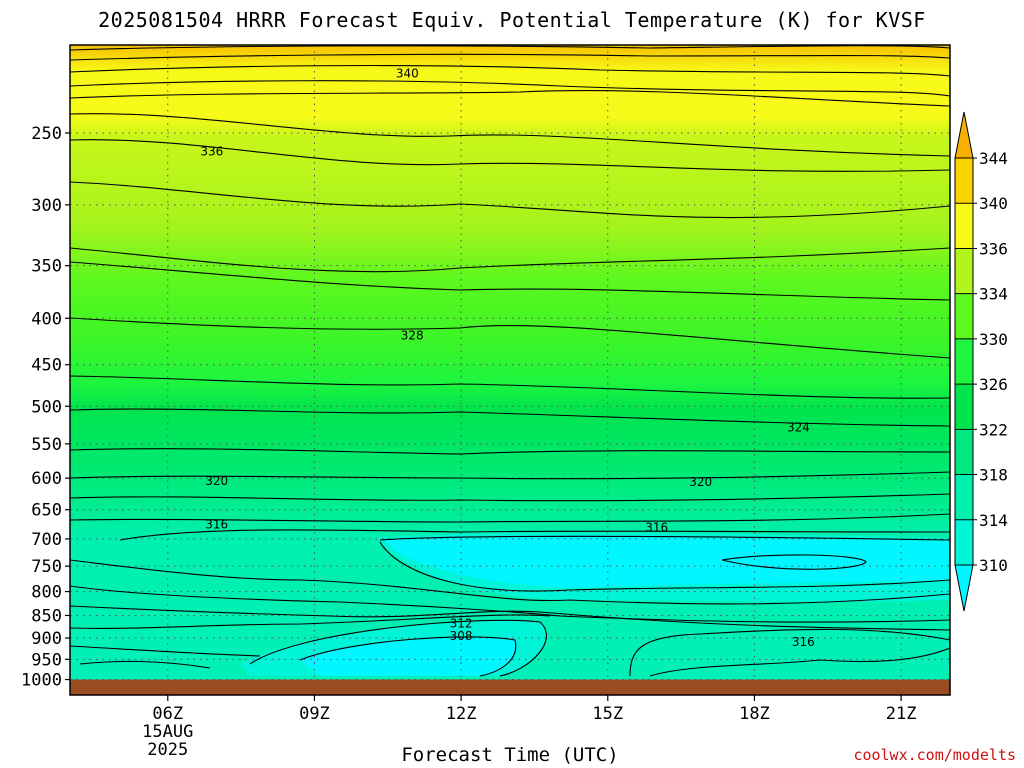  I want to click on x-tick-label: 06Z, so click(167, 714).